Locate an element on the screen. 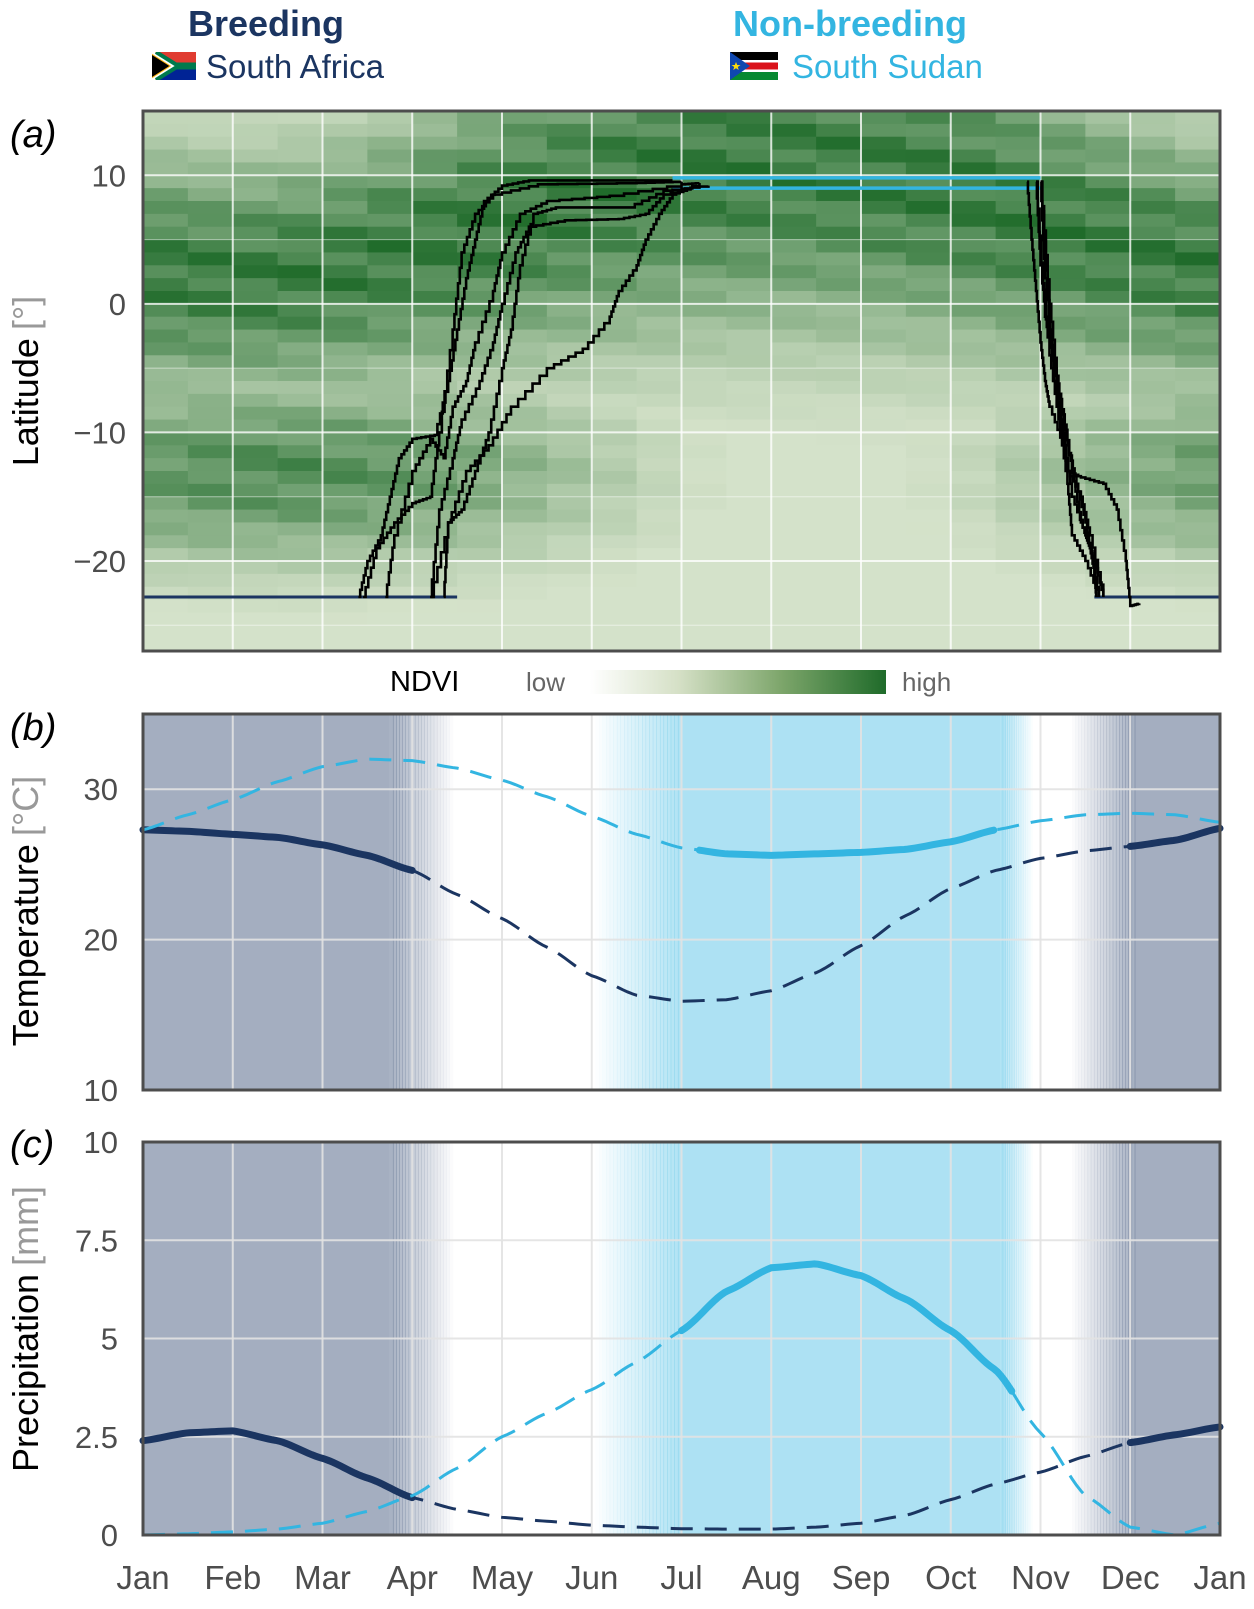 The width and height of the screenshot is (1254, 1609). panel-b-ylabel-text: Temperature is located at coordinates (25, 945).